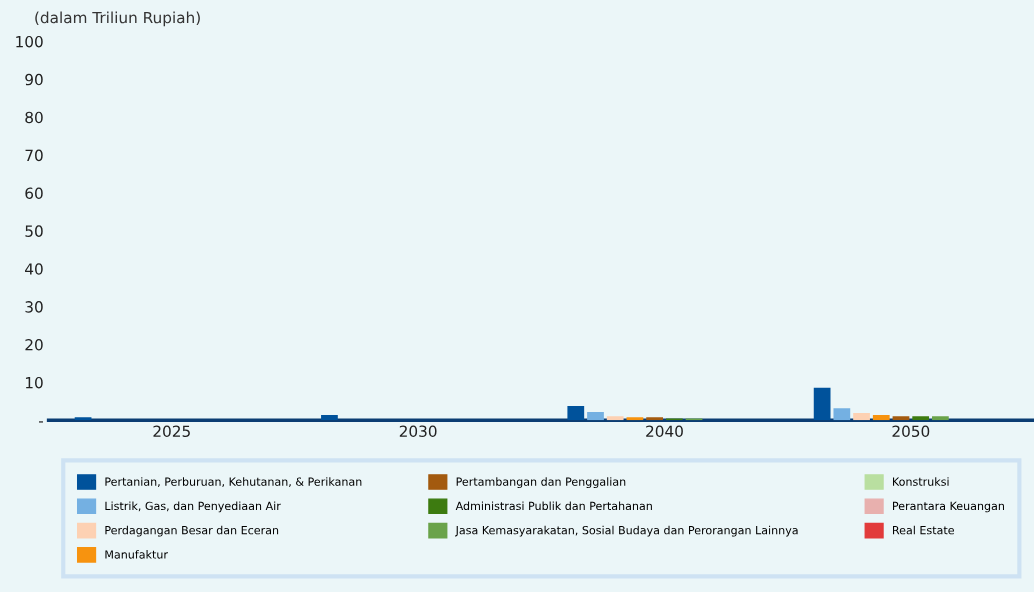 Image resolution: width=1034 pixels, height=592 pixels. I want to click on x-tick-label: 2025, so click(171, 431).